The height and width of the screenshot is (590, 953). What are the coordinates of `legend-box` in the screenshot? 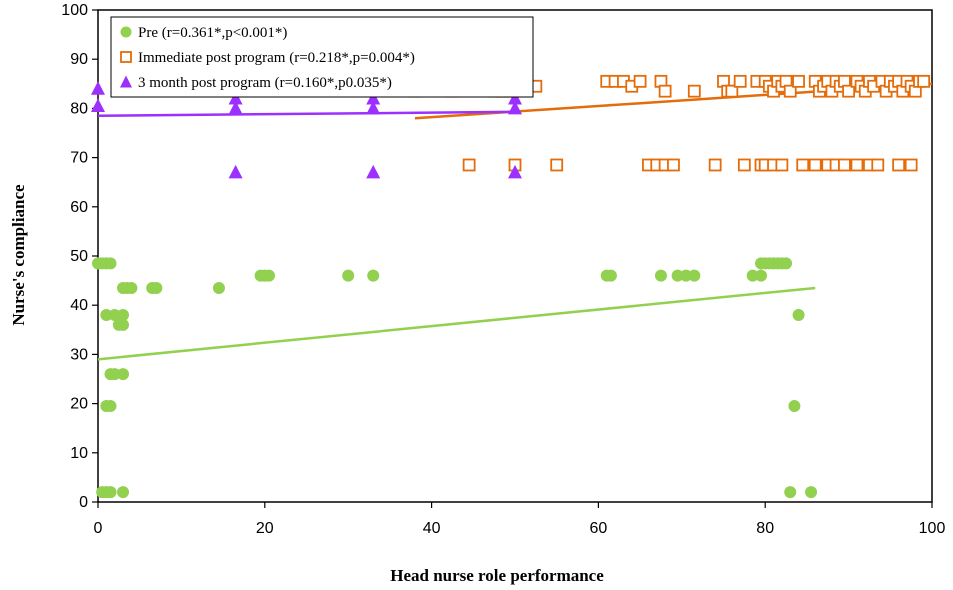 It's located at (322, 57).